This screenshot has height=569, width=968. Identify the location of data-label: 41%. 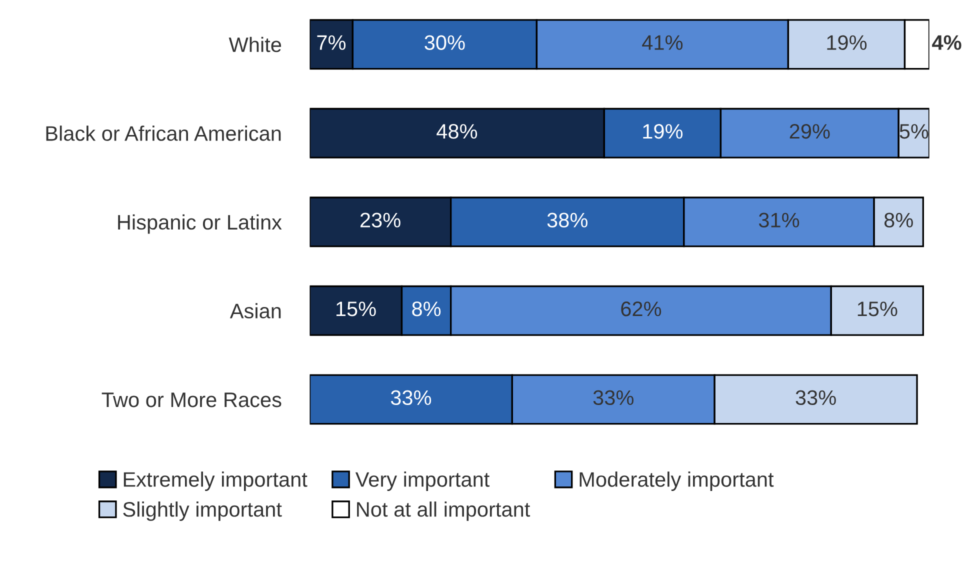
(662, 42).